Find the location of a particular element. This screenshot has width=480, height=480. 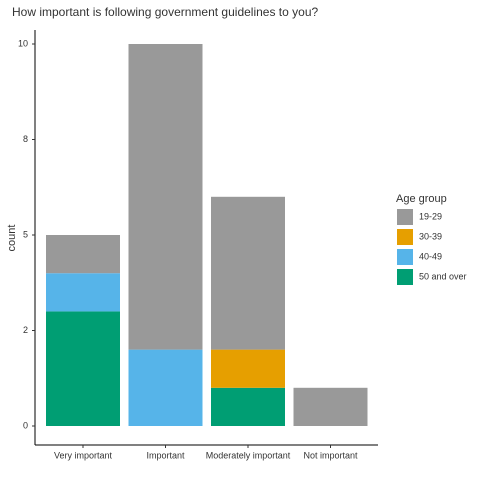

y-tick-label: 0 is located at coordinates (25, 425).